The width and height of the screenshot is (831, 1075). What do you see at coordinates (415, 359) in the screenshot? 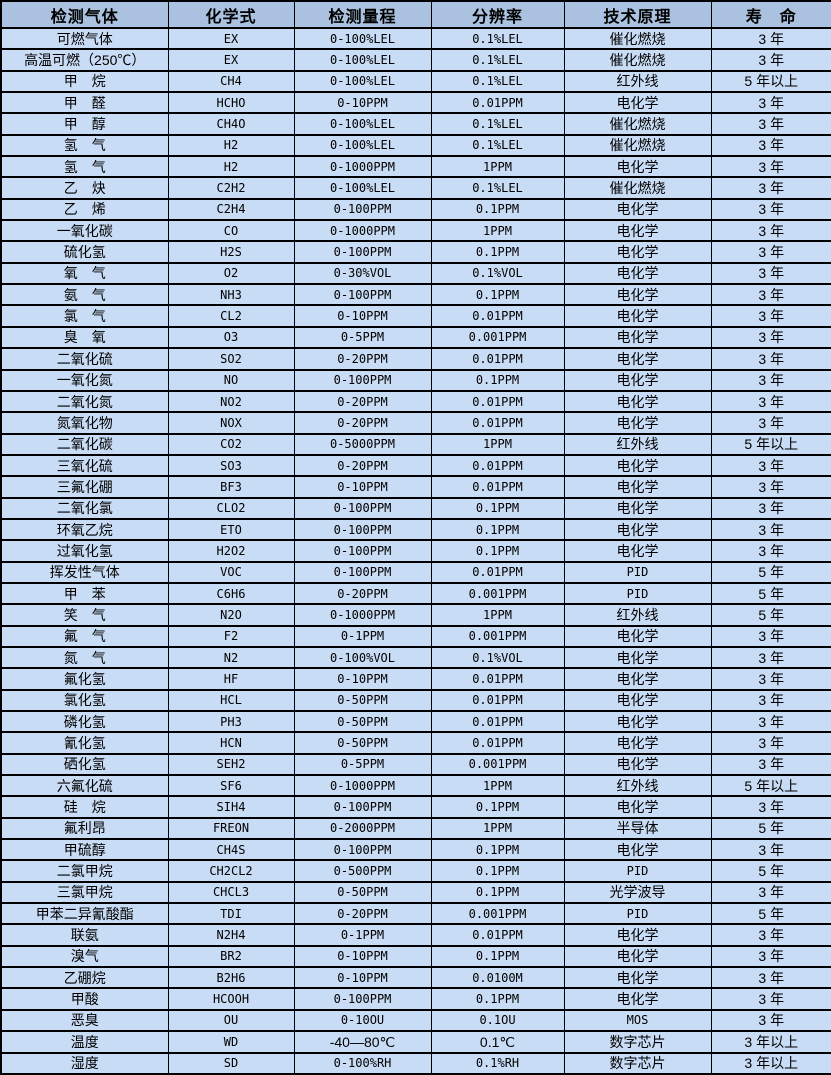
I see `table-row: 二氧化硫 SO2 0-20PPM 0.01PPM 电化学 3 年` at bounding box center [415, 359].